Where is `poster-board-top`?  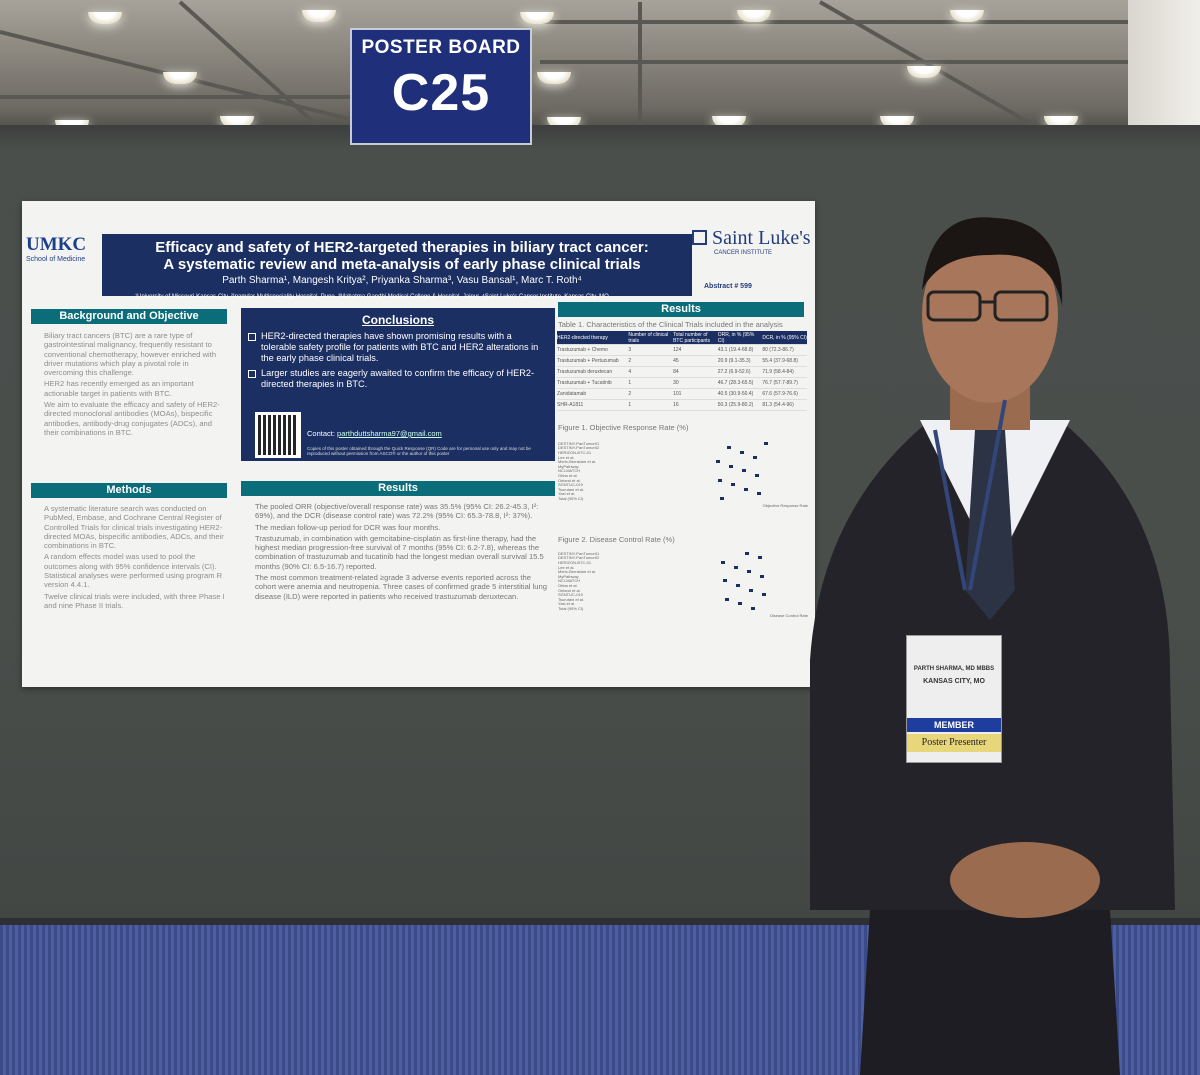
poster-board-top is located at coordinates (600, 138).